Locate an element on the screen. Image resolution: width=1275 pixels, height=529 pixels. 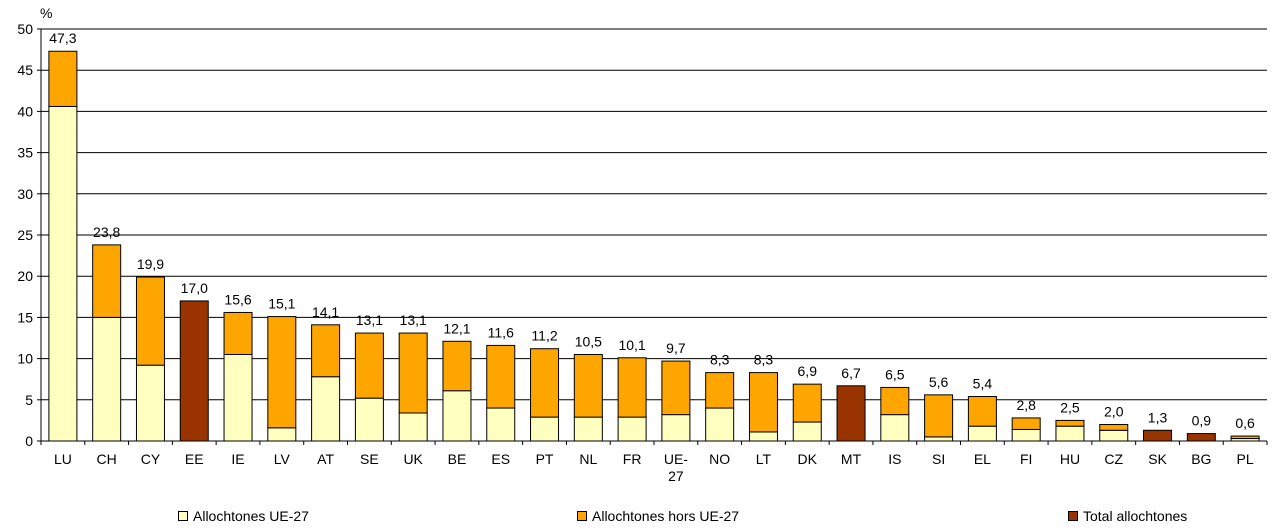
data-label: 12,1 is located at coordinates (456, 328).